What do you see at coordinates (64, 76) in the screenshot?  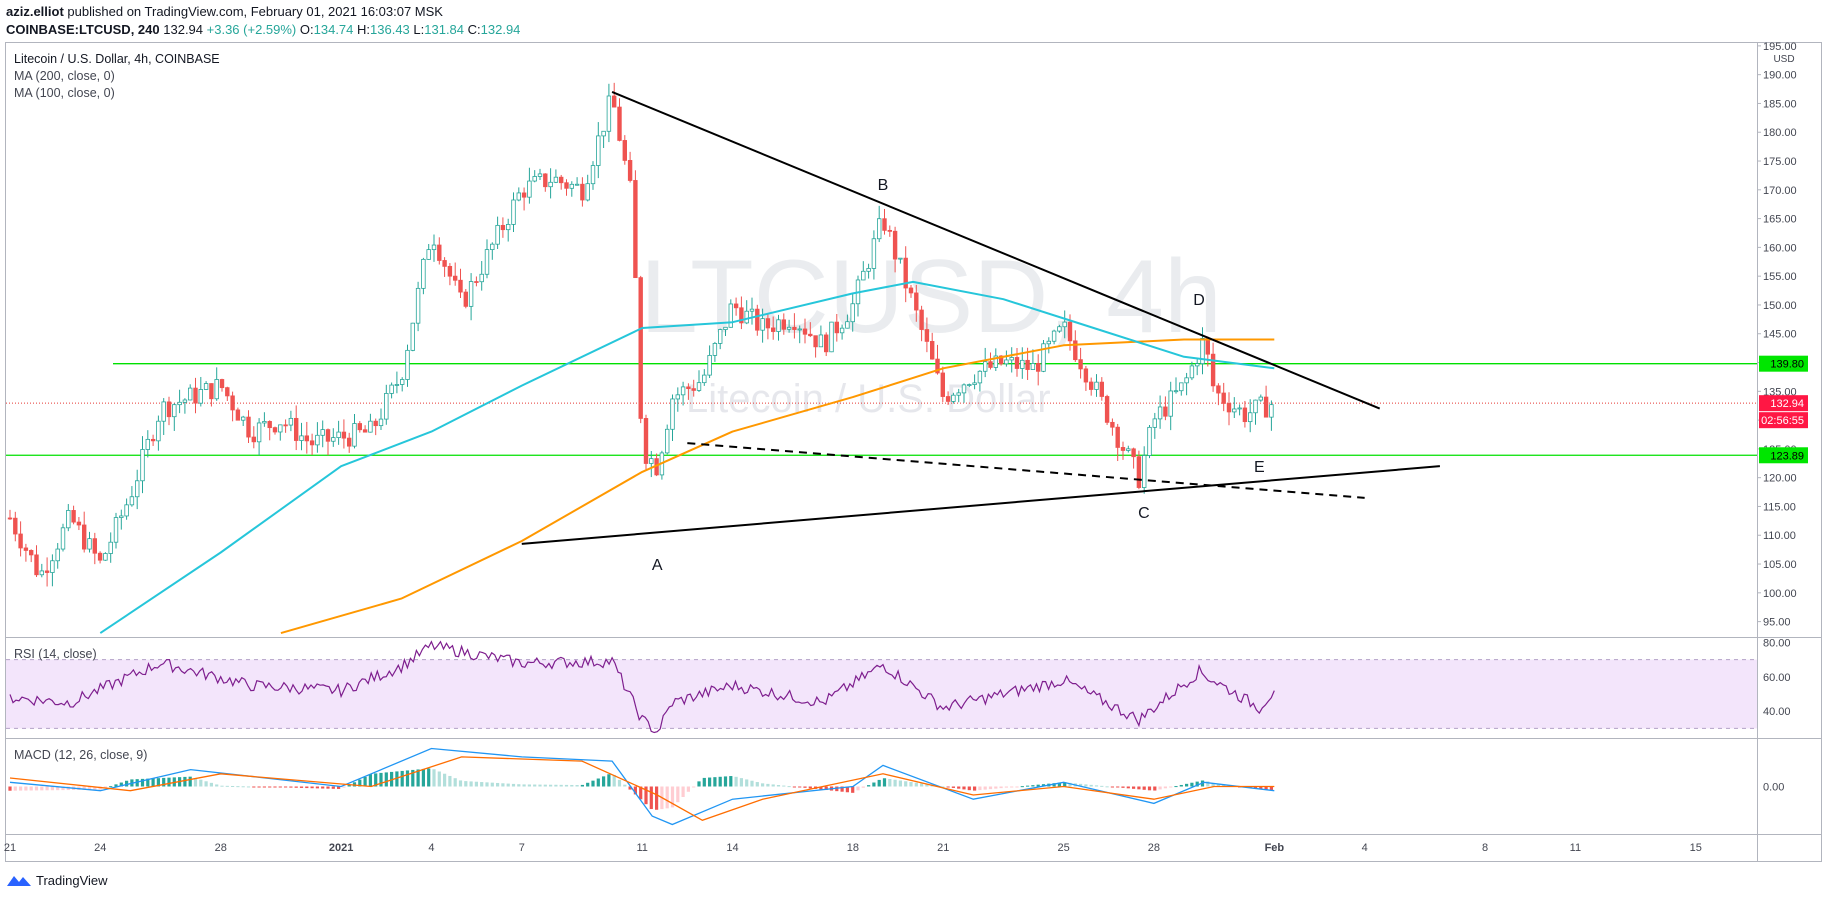 I see `legend-ma200: MA (200, close, 0)` at bounding box center [64, 76].